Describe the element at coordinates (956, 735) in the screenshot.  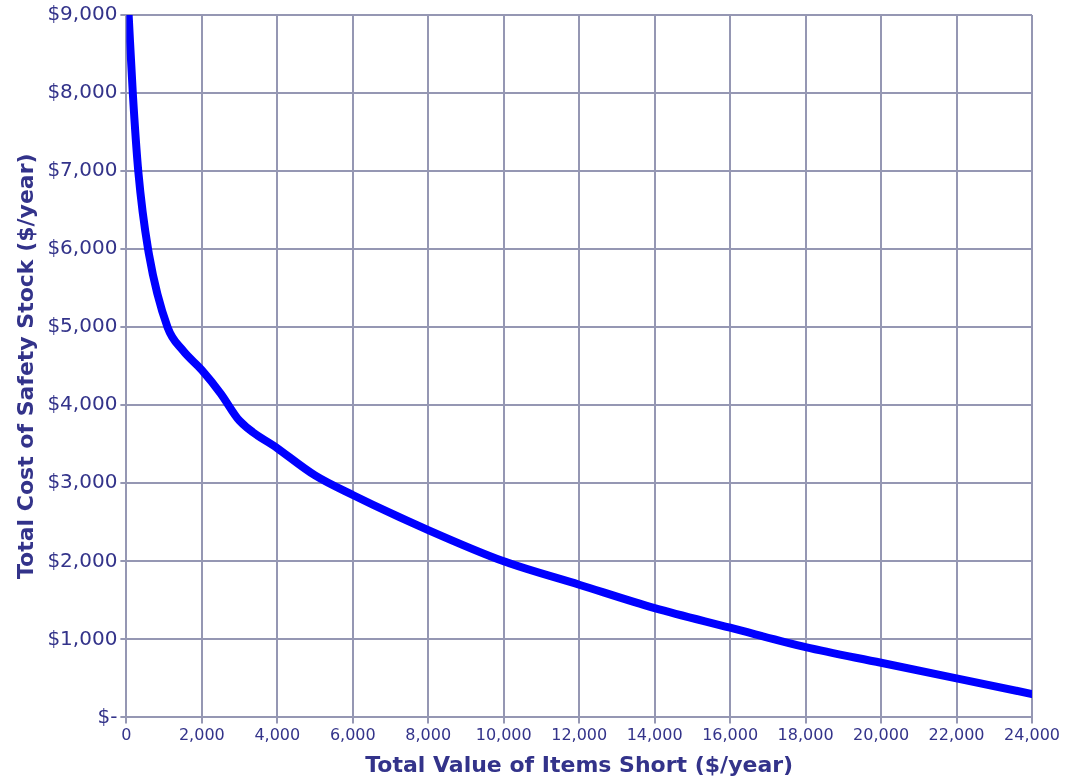
I see `x-tick-label: 22,000` at that location.